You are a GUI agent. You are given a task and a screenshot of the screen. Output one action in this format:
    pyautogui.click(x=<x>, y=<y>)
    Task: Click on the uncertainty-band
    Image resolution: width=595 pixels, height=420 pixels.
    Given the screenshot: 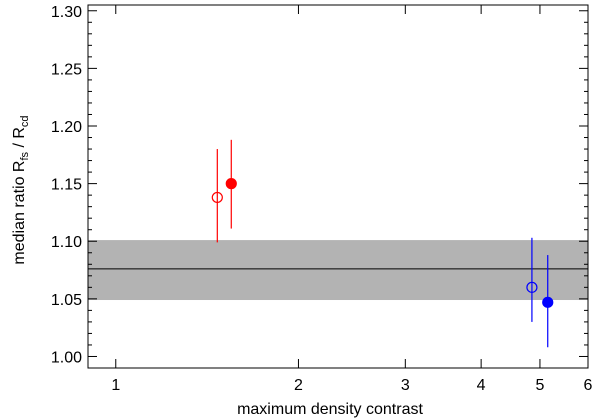 What is the action you would take?
    pyautogui.click(x=338, y=270)
    